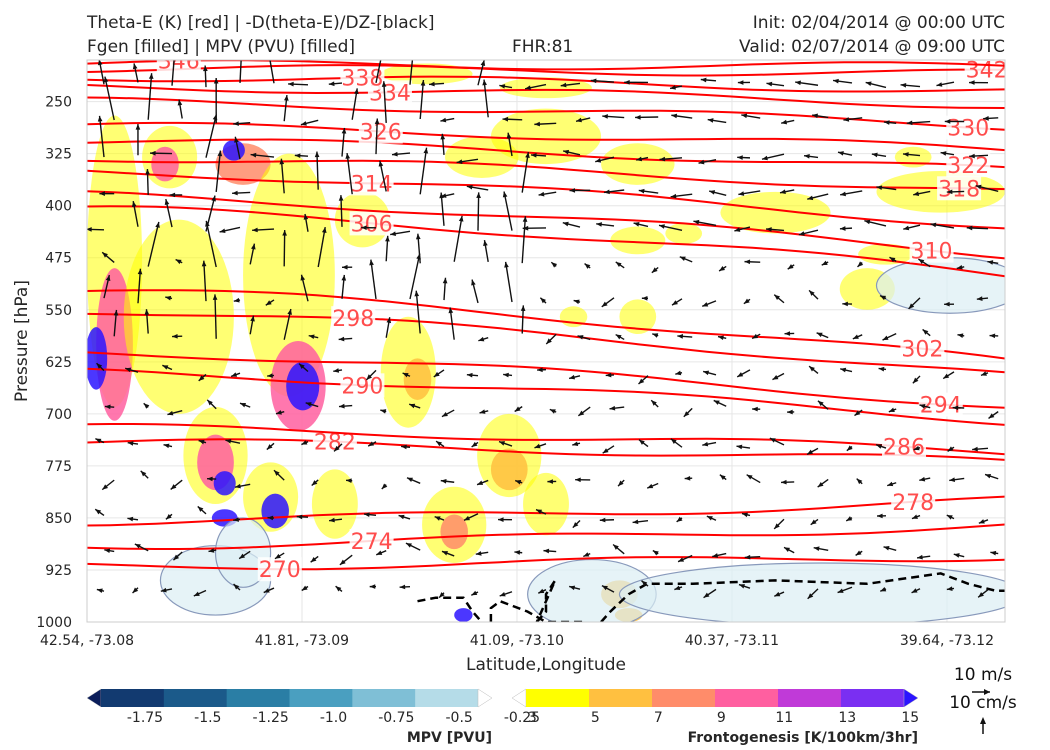  I want to click on vector-key-vertical-head, so click(983, 720).